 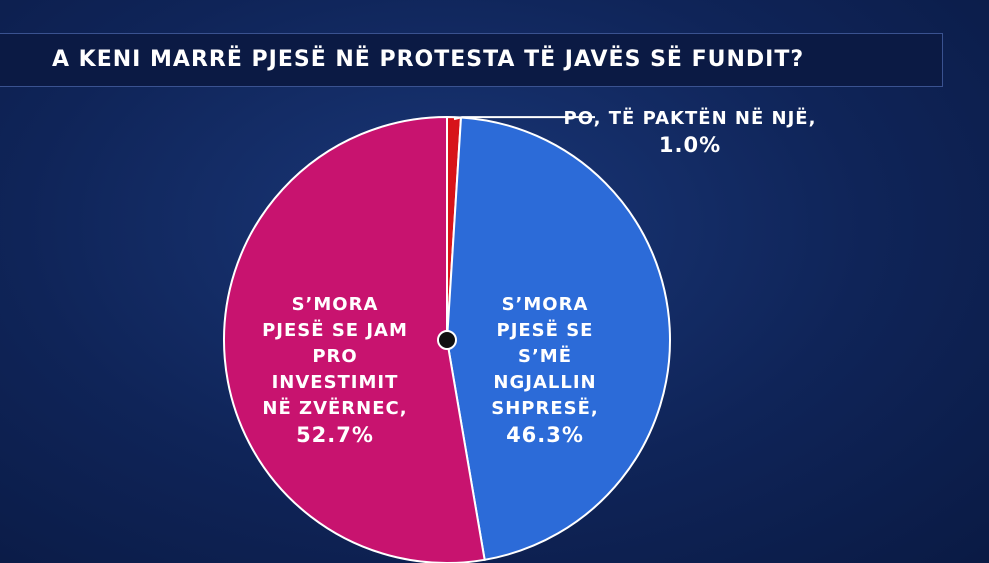 I want to click on category-label: PO, TË PAKTËN NË NJË,, so click(x=690, y=118).